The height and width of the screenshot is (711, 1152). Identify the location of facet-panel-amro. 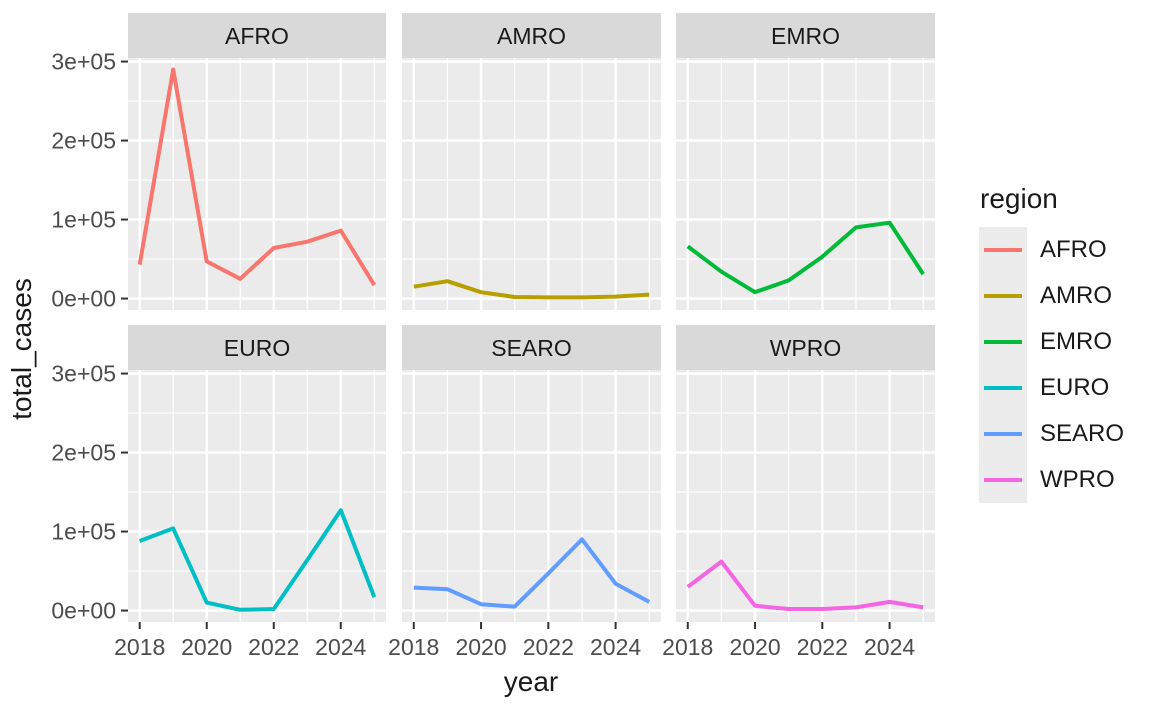
(531, 184).